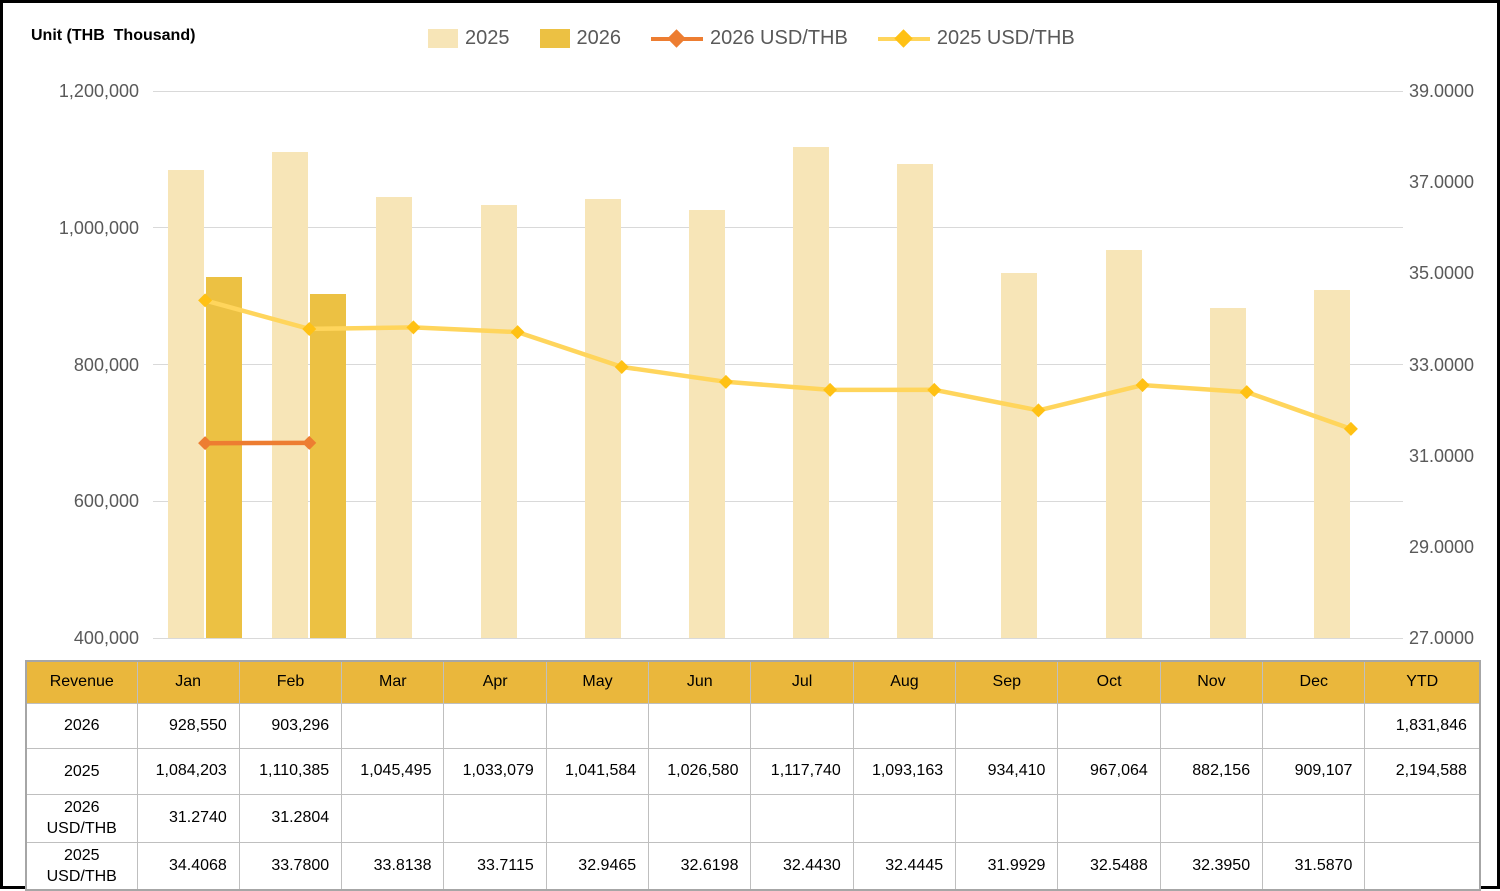  Describe the element at coordinates (1211, 866) in the screenshot. I see `table-cell: 32.3950` at that location.